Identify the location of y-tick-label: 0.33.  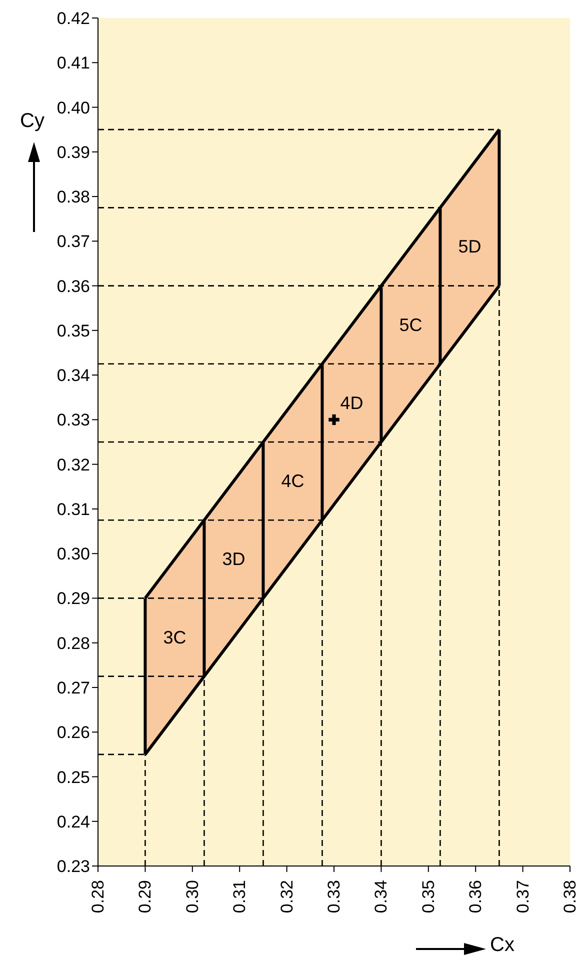
(73, 420).